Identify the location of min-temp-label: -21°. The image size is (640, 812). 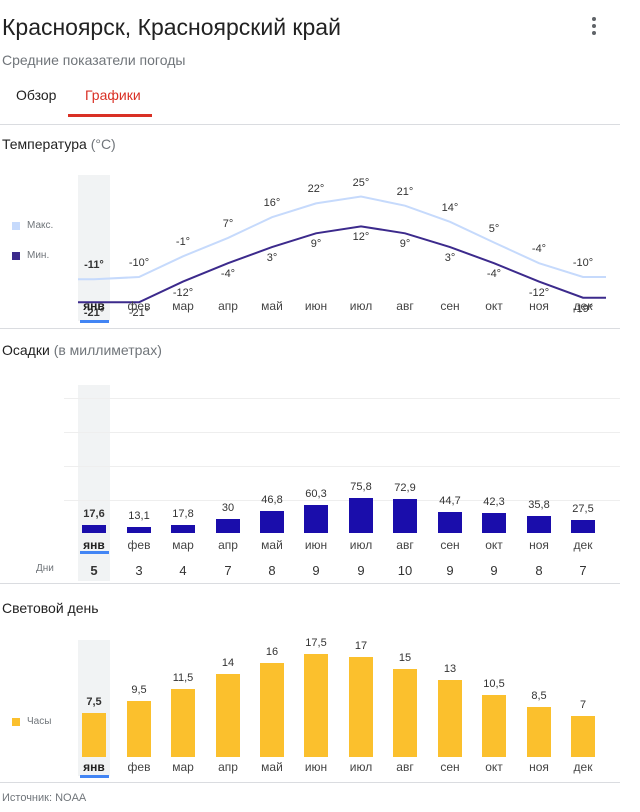
(94, 313).